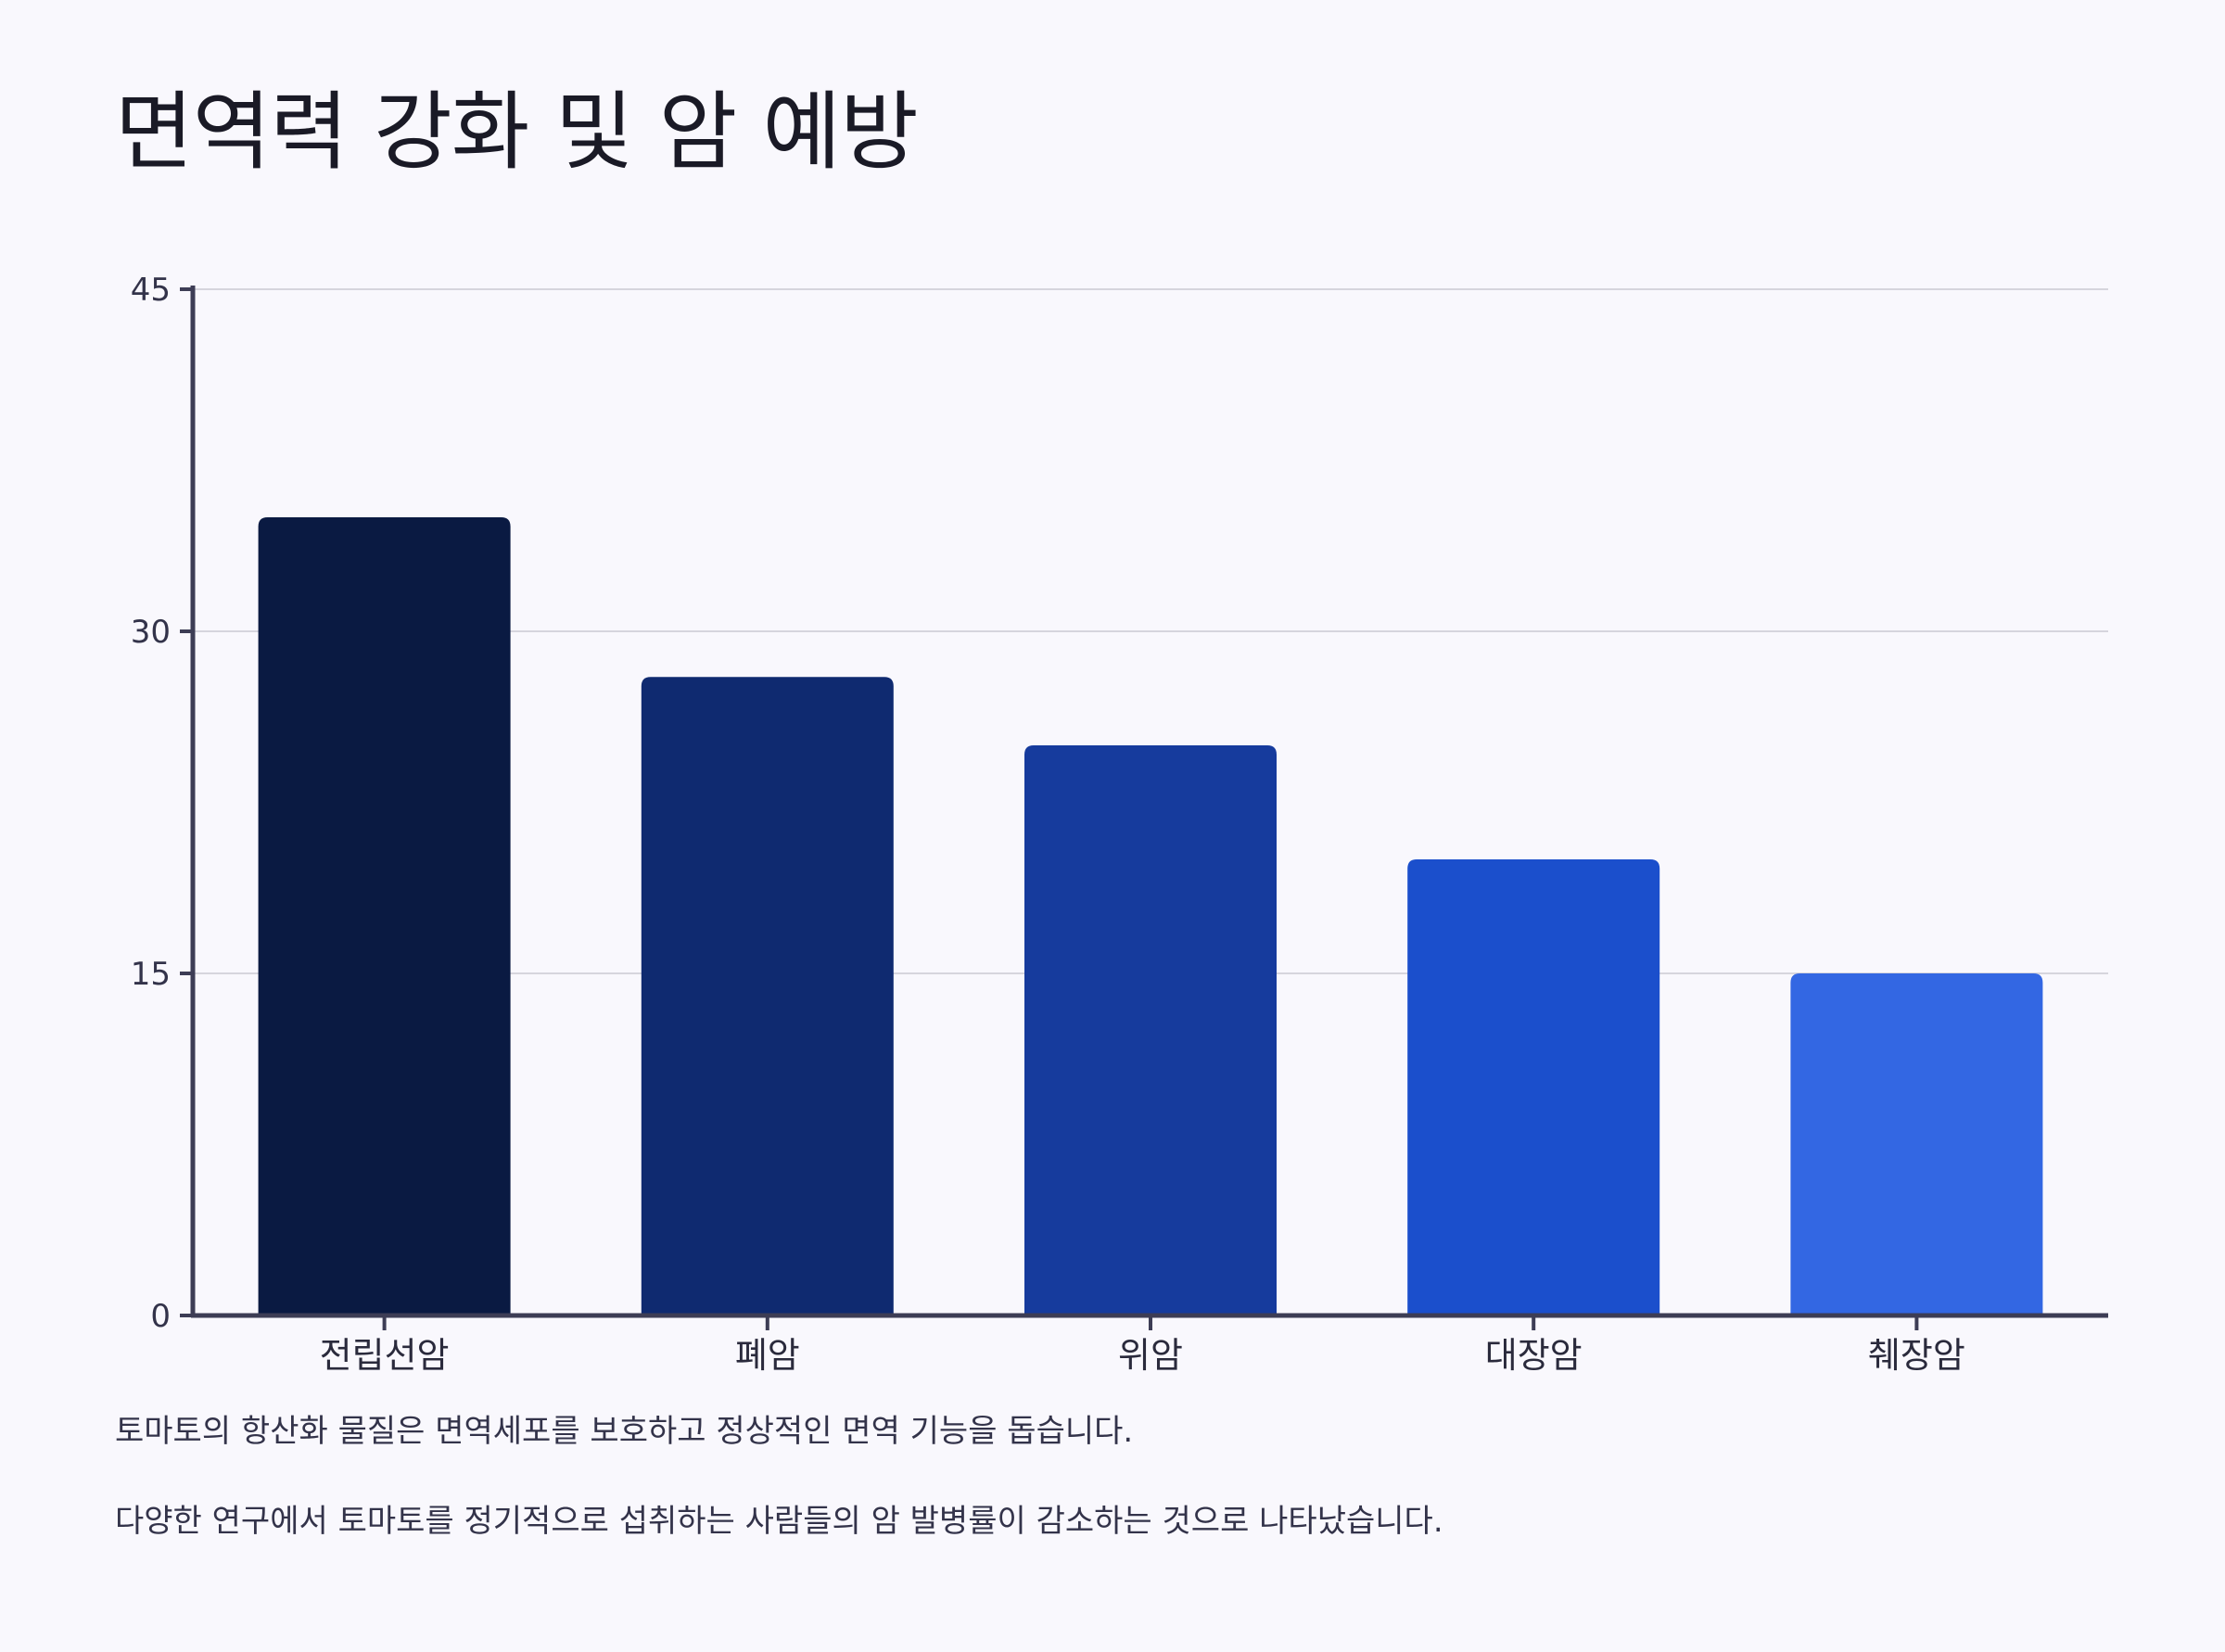  I want to click on x-tick-label: 위암, so click(1150, 1355).